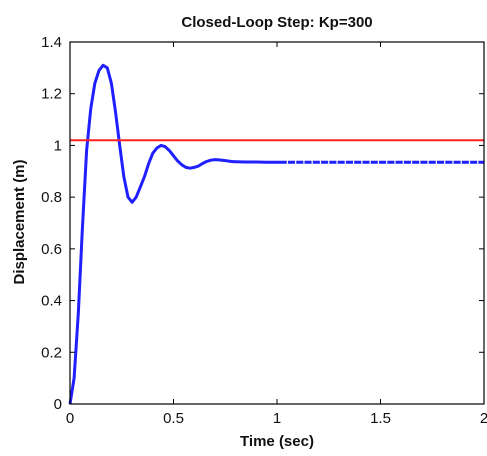 This screenshot has height=456, width=487. Describe the element at coordinates (173, 418) in the screenshot. I see `x-tick-label: 0.5` at that location.